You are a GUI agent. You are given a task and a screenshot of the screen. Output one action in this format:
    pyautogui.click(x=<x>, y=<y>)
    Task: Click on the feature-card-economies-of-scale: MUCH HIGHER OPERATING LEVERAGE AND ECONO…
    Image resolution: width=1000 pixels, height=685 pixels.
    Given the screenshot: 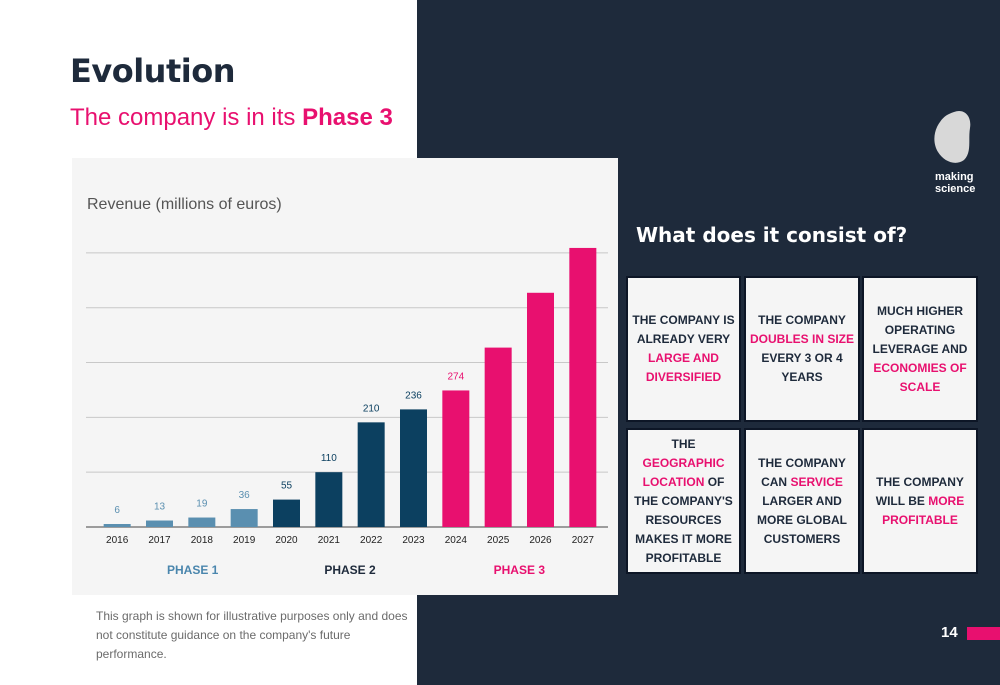 What is the action you would take?
    pyautogui.click(x=920, y=349)
    